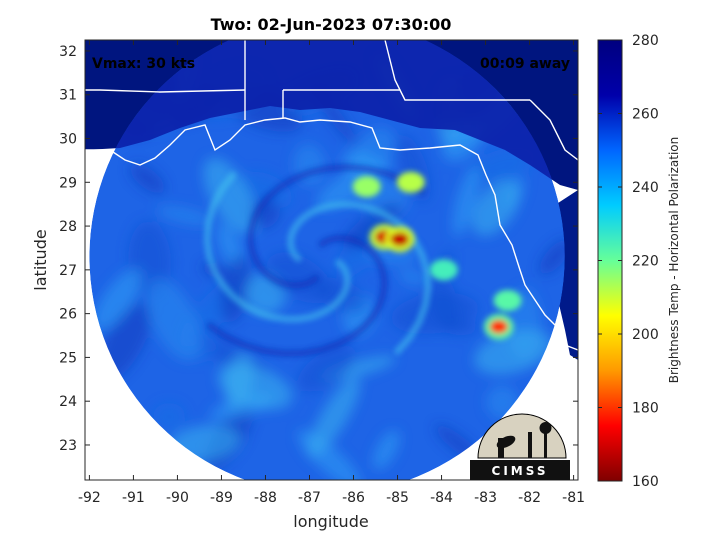 The image size is (720, 540). I want to click on y-tick-label: 25, so click(68, 358).